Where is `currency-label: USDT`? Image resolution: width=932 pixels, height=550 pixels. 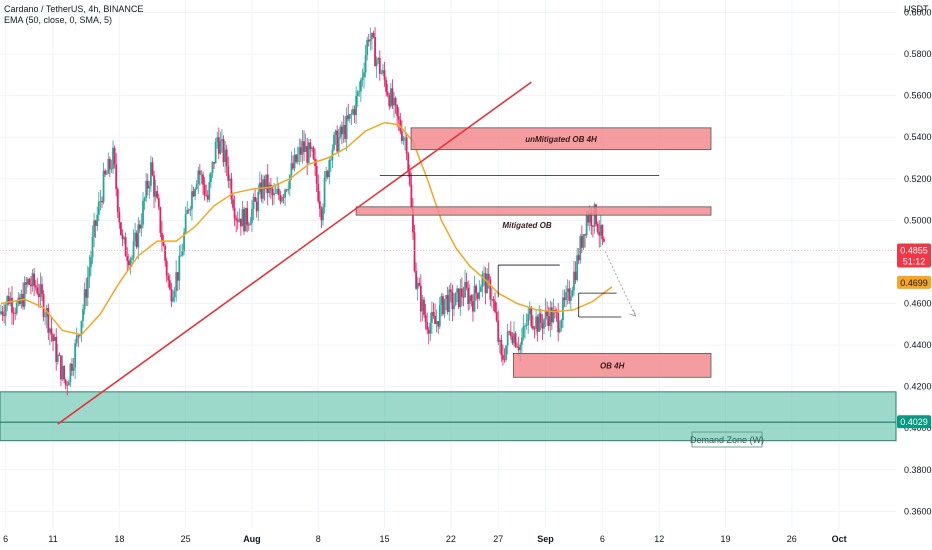
currency-label: USDT is located at coordinates (916, 9).